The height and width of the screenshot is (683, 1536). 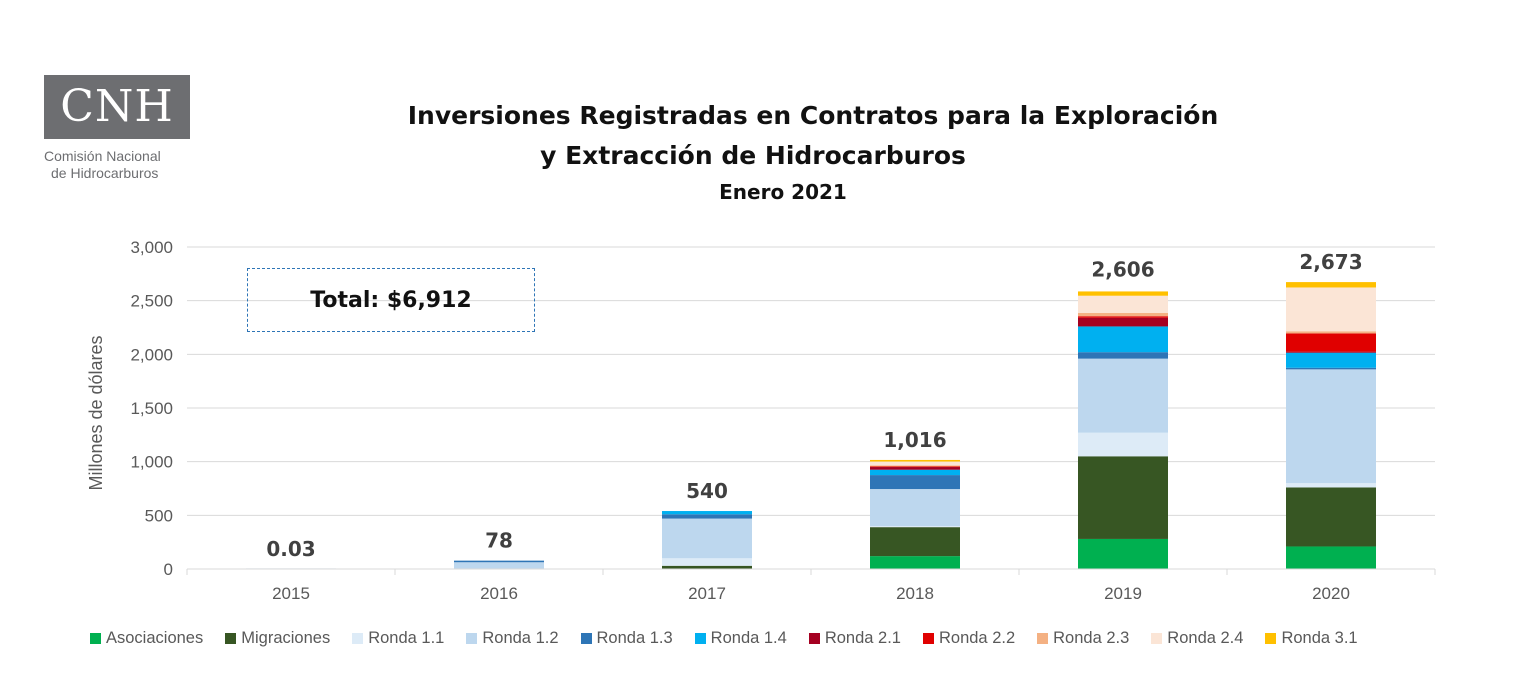 I want to click on y-axis-label: Millones de dólares, so click(x=96, y=412).